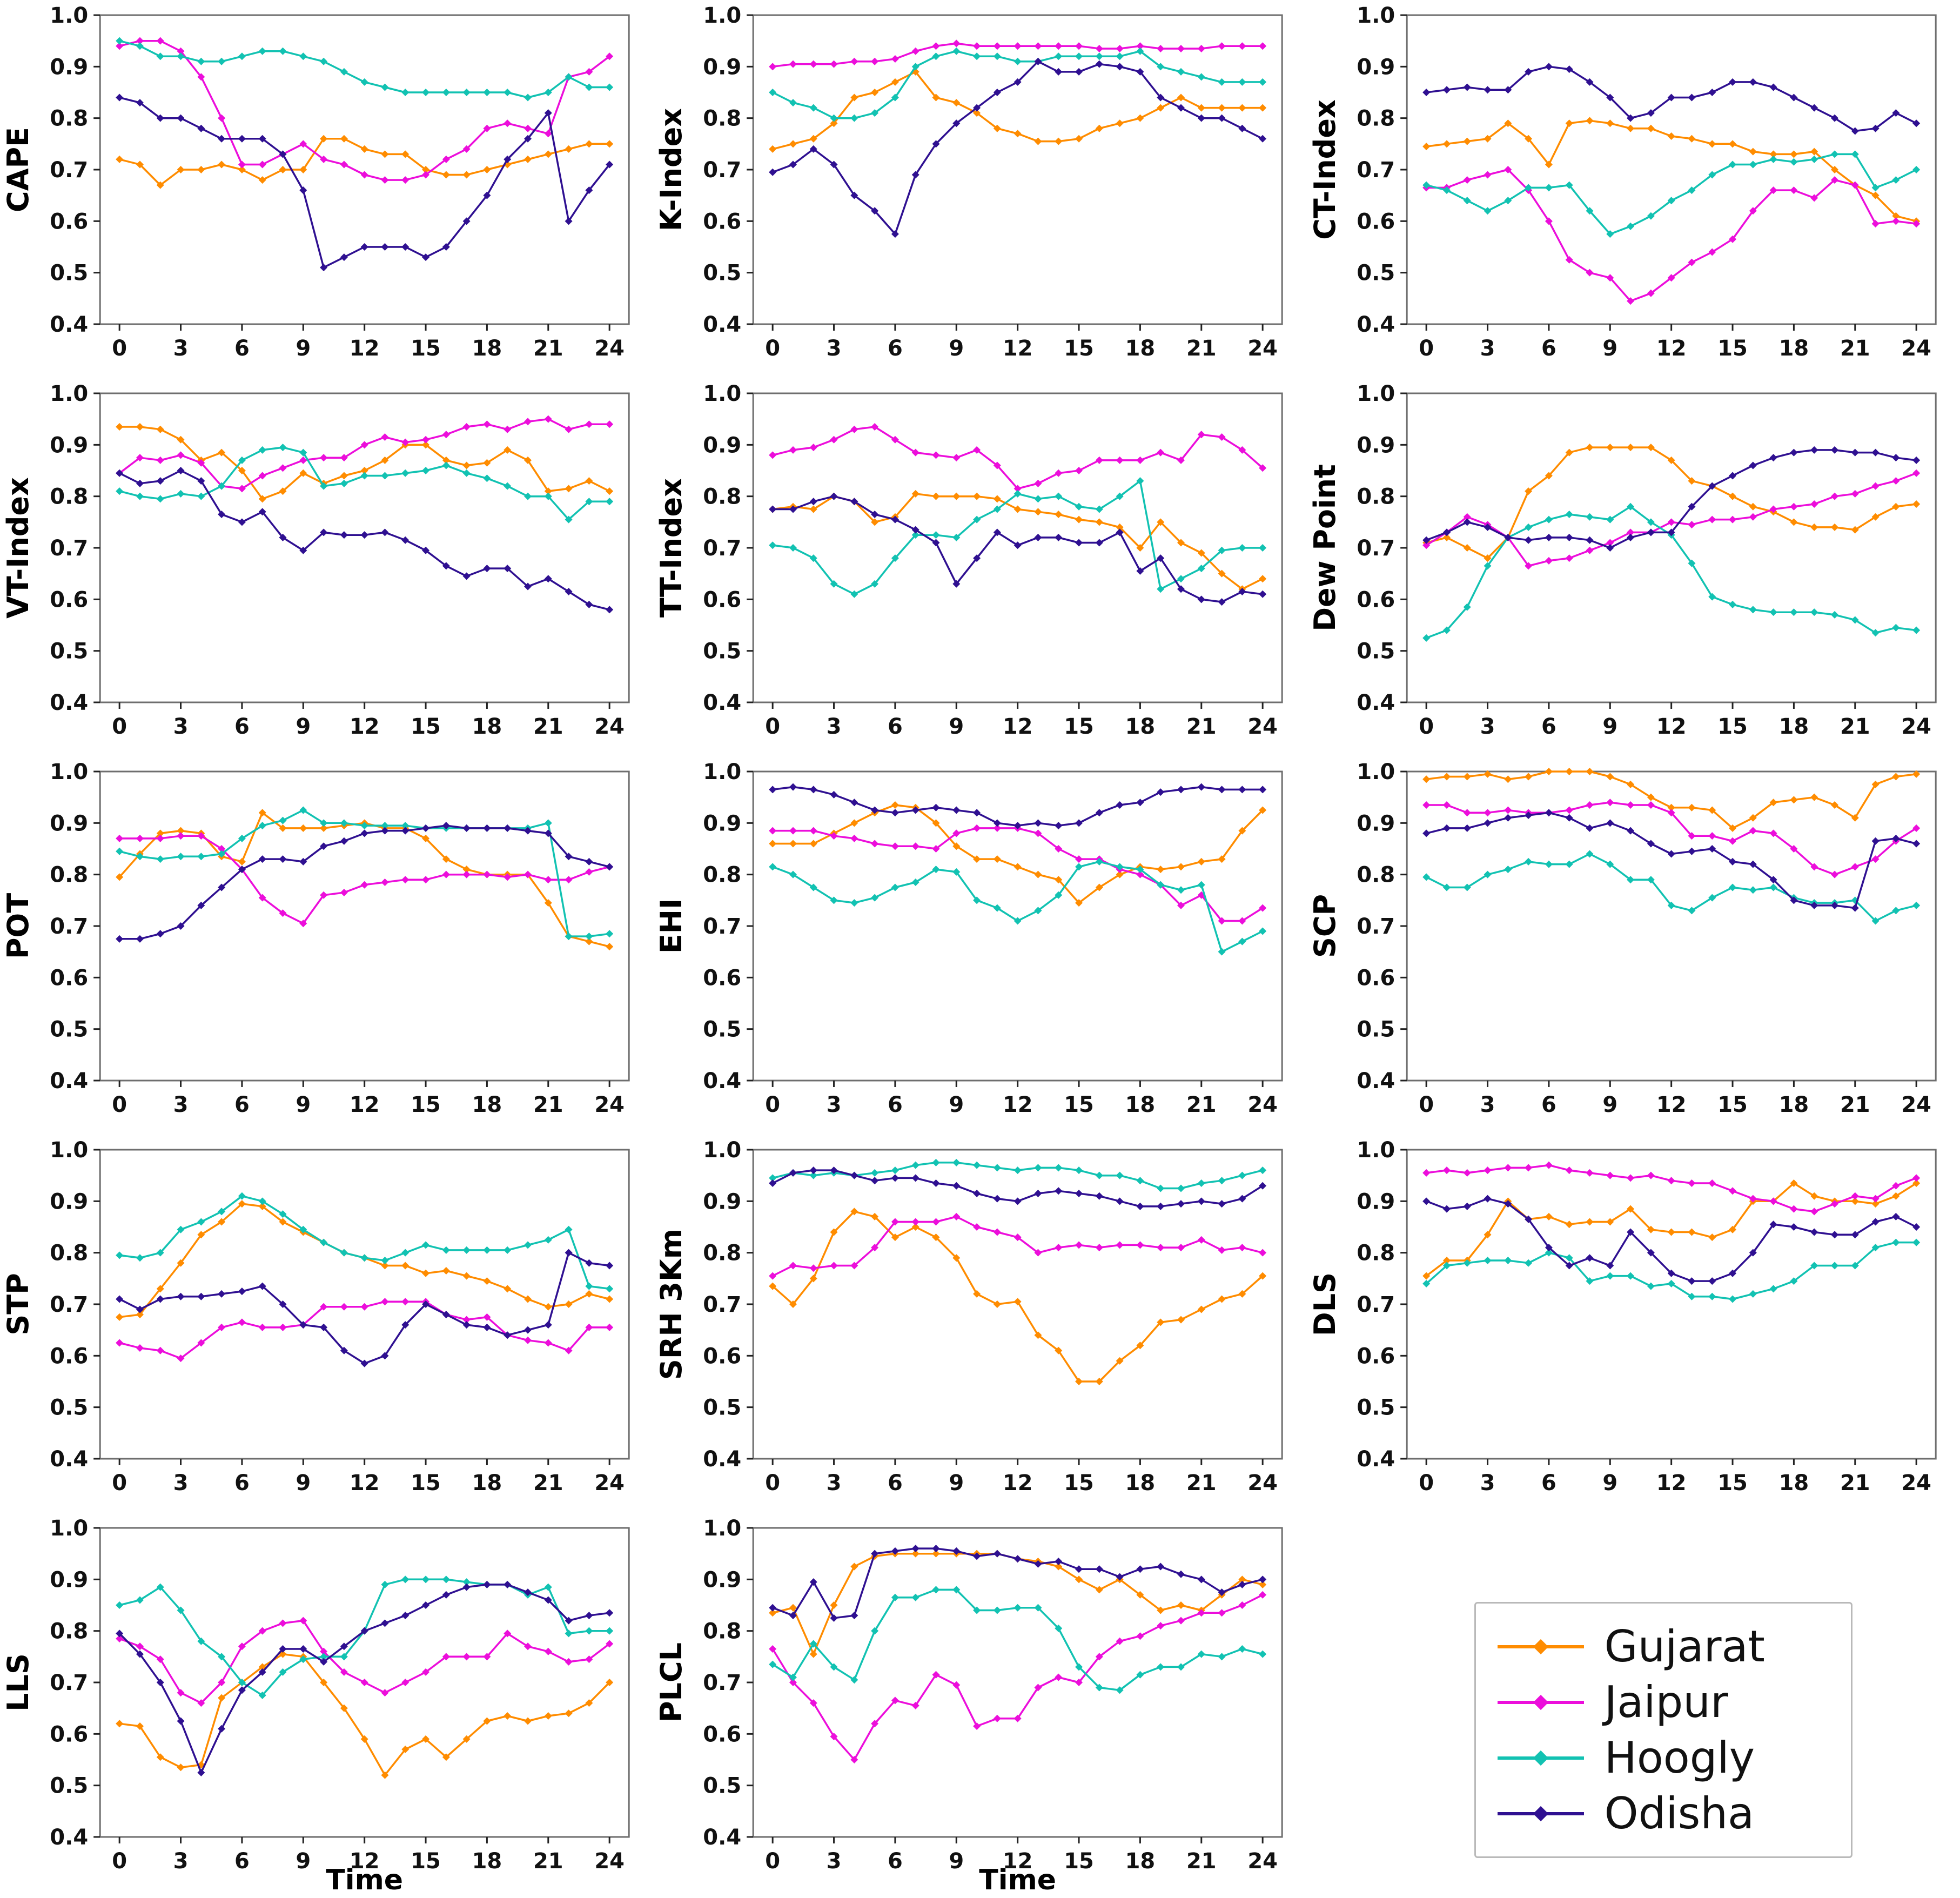 The image size is (1960, 1898). Describe the element at coordinates (18, 548) in the screenshot. I see `y-axis-label: VT-Index` at that location.